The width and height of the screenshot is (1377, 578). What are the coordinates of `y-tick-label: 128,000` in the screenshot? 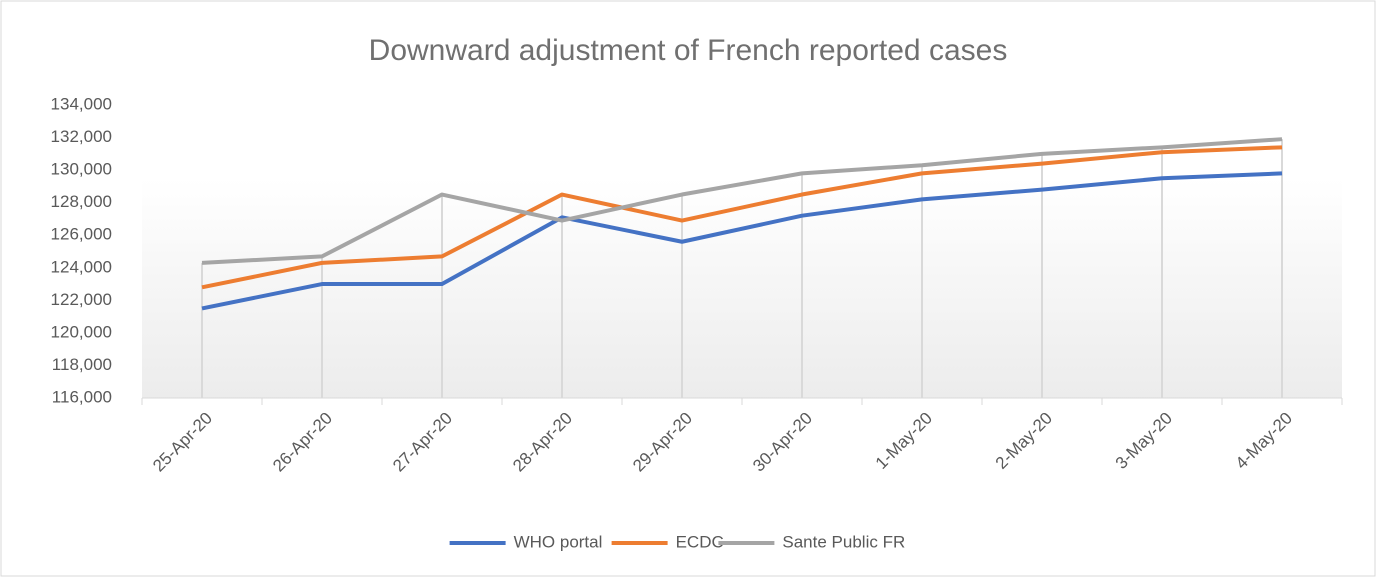 It's located at (81, 201).